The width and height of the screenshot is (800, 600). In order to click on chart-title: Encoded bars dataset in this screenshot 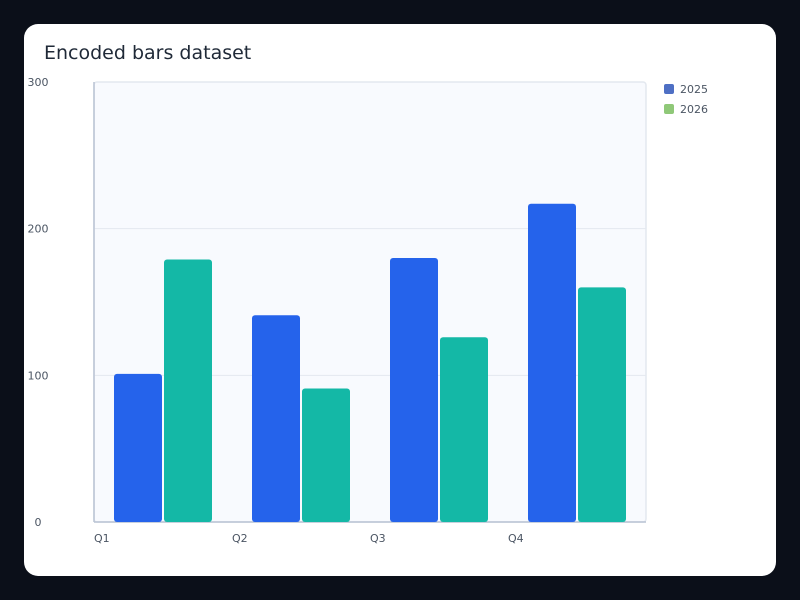, I will do `click(148, 53)`.